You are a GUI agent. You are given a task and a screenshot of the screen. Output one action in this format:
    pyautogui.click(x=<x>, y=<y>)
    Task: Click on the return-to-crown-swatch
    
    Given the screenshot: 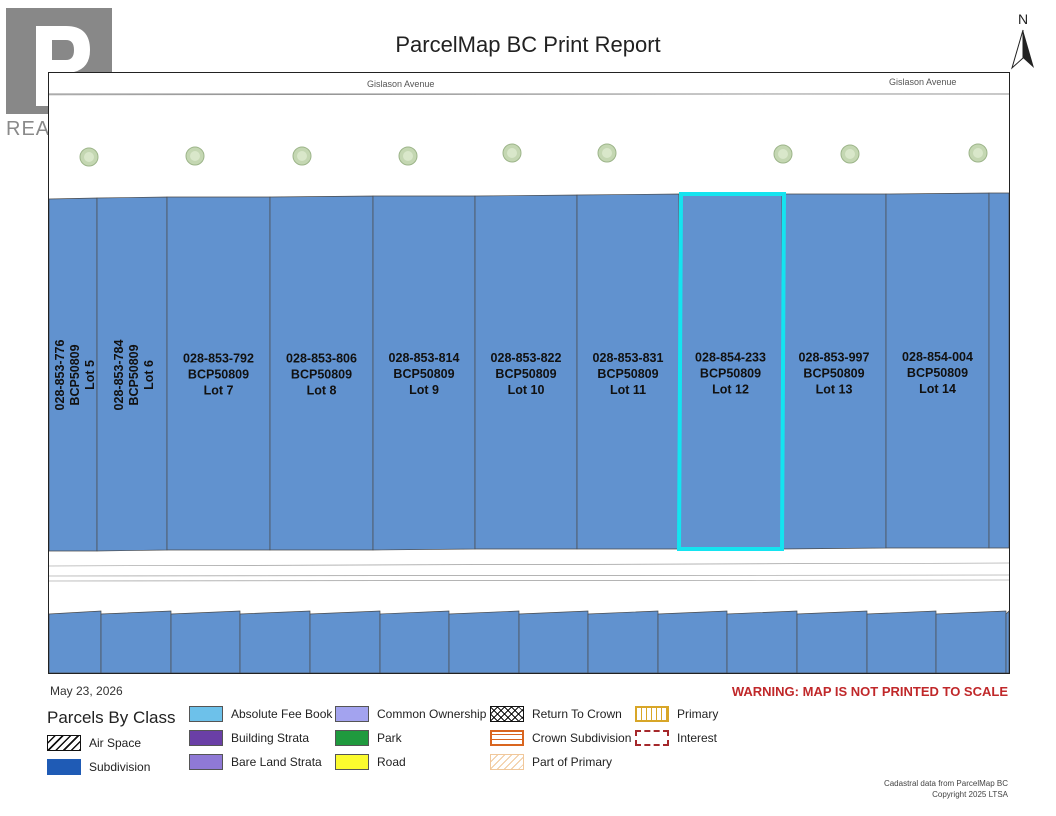 What is the action you would take?
    pyautogui.click(x=507, y=714)
    